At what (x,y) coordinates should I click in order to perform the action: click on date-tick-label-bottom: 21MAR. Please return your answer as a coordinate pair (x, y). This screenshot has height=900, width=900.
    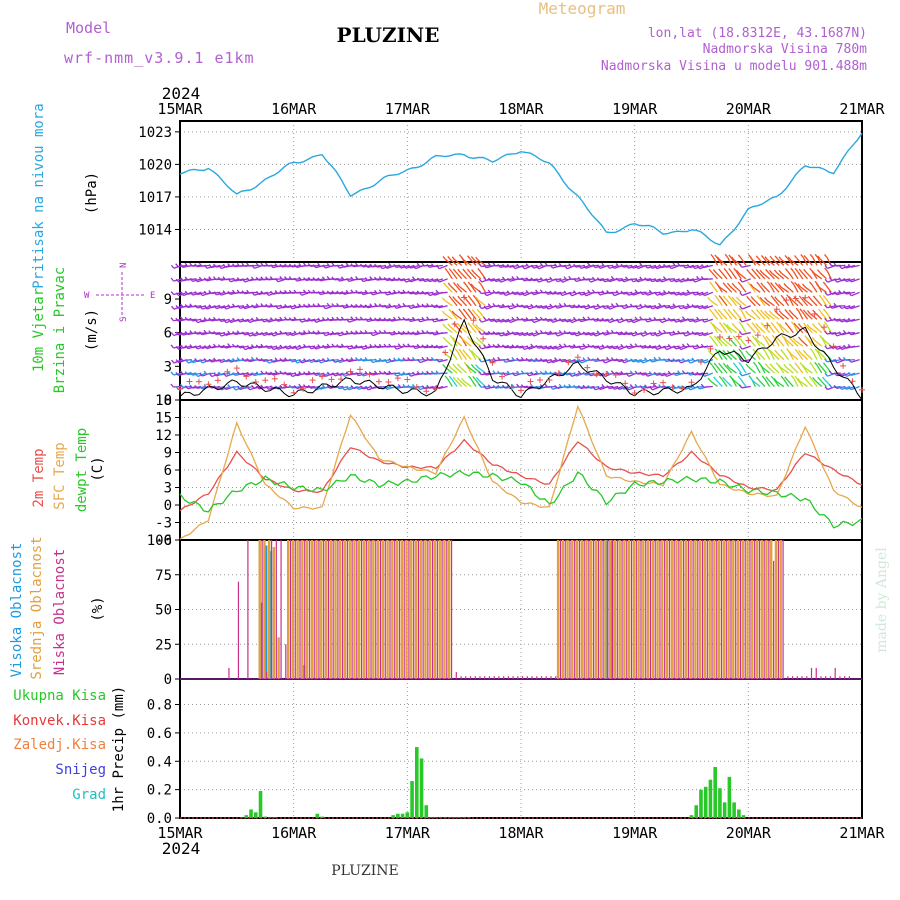
    Looking at the image, I should click on (862, 833).